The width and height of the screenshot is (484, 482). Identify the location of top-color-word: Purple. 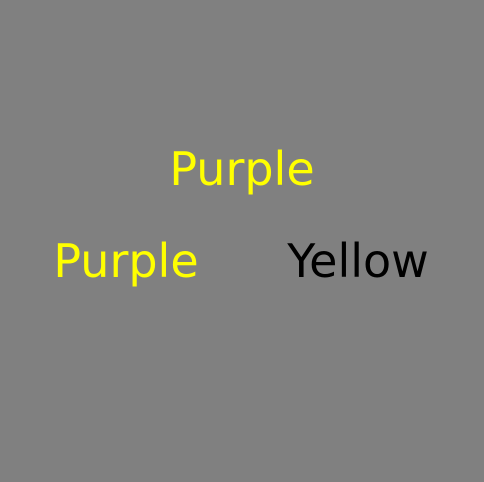
(242, 169).